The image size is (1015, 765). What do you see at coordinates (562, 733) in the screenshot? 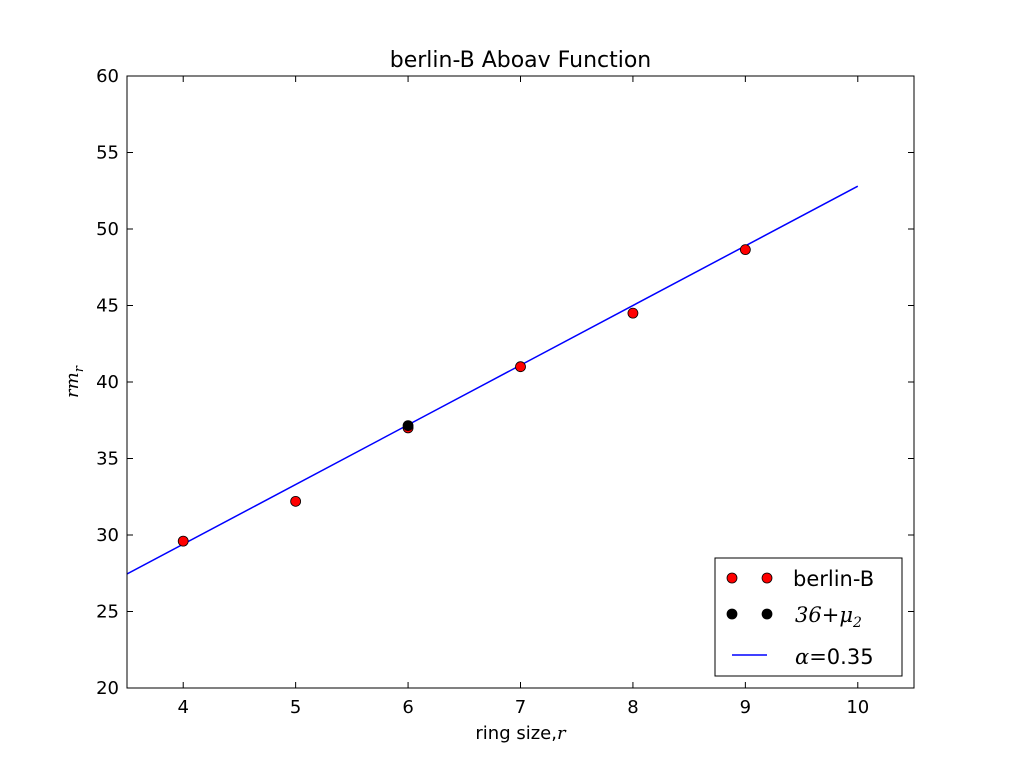
I see `x-axis-label-var: r` at bounding box center [562, 733].